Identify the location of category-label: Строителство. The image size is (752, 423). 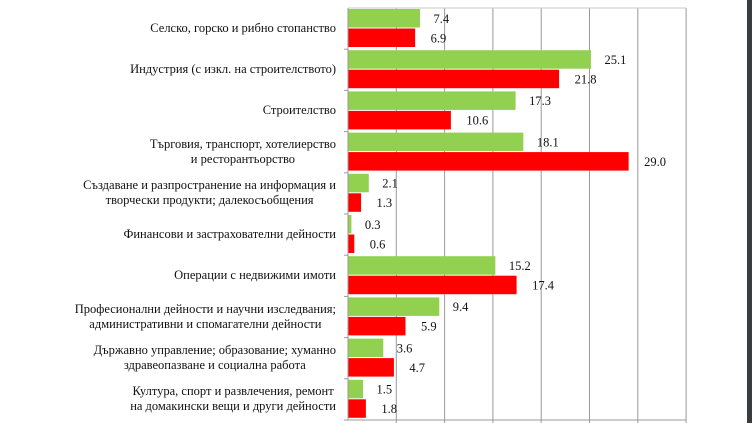
(299, 110).